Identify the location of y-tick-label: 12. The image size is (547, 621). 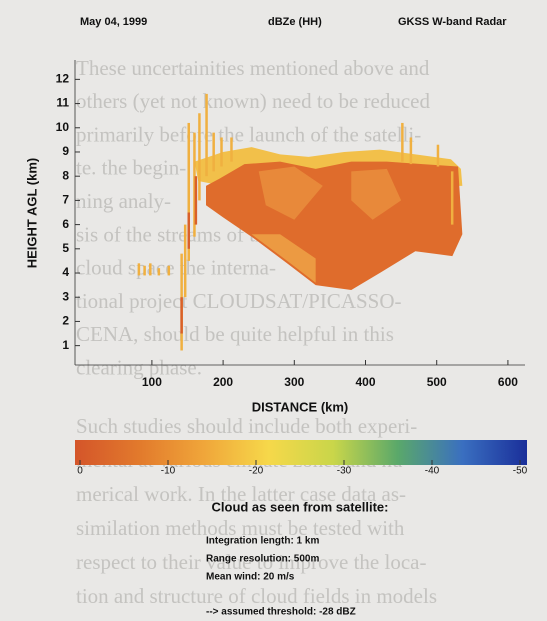
(63, 79).